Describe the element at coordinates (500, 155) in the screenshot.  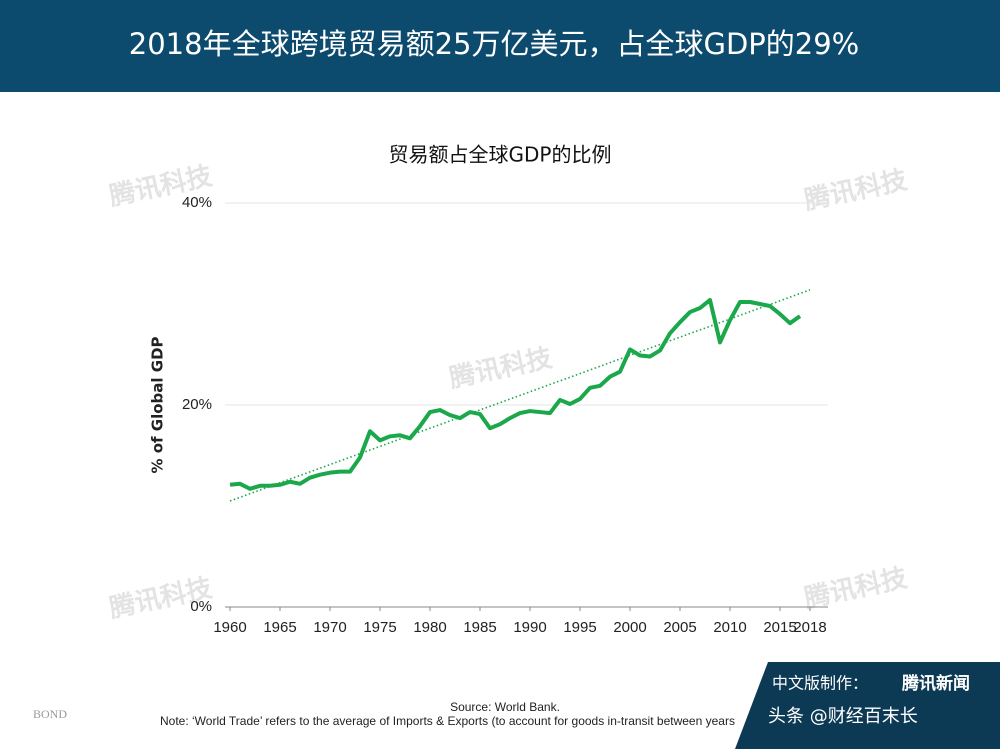
I see `chart-title: 贸易额占全球GDP的比例` at that location.